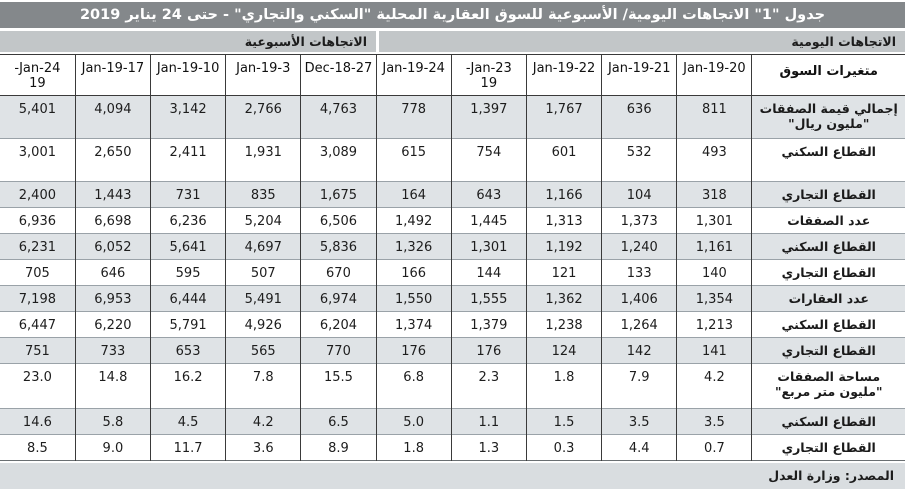  I want to click on weekly-value-cell: 653, so click(187, 350).